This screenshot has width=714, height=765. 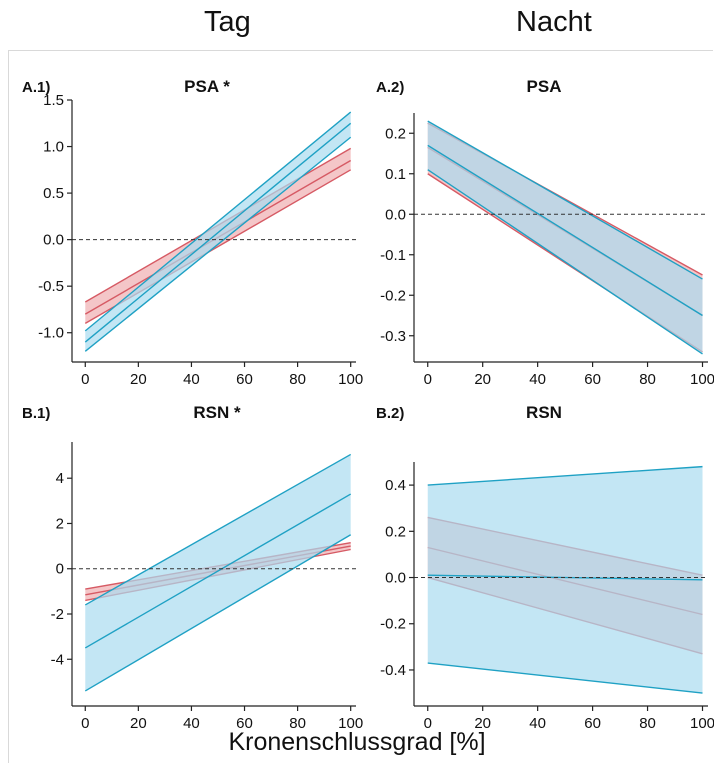 What do you see at coordinates (53, 240) in the screenshot?
I see `panel-a1-ytick-label: 0.0` at bounding box center [53, 240].